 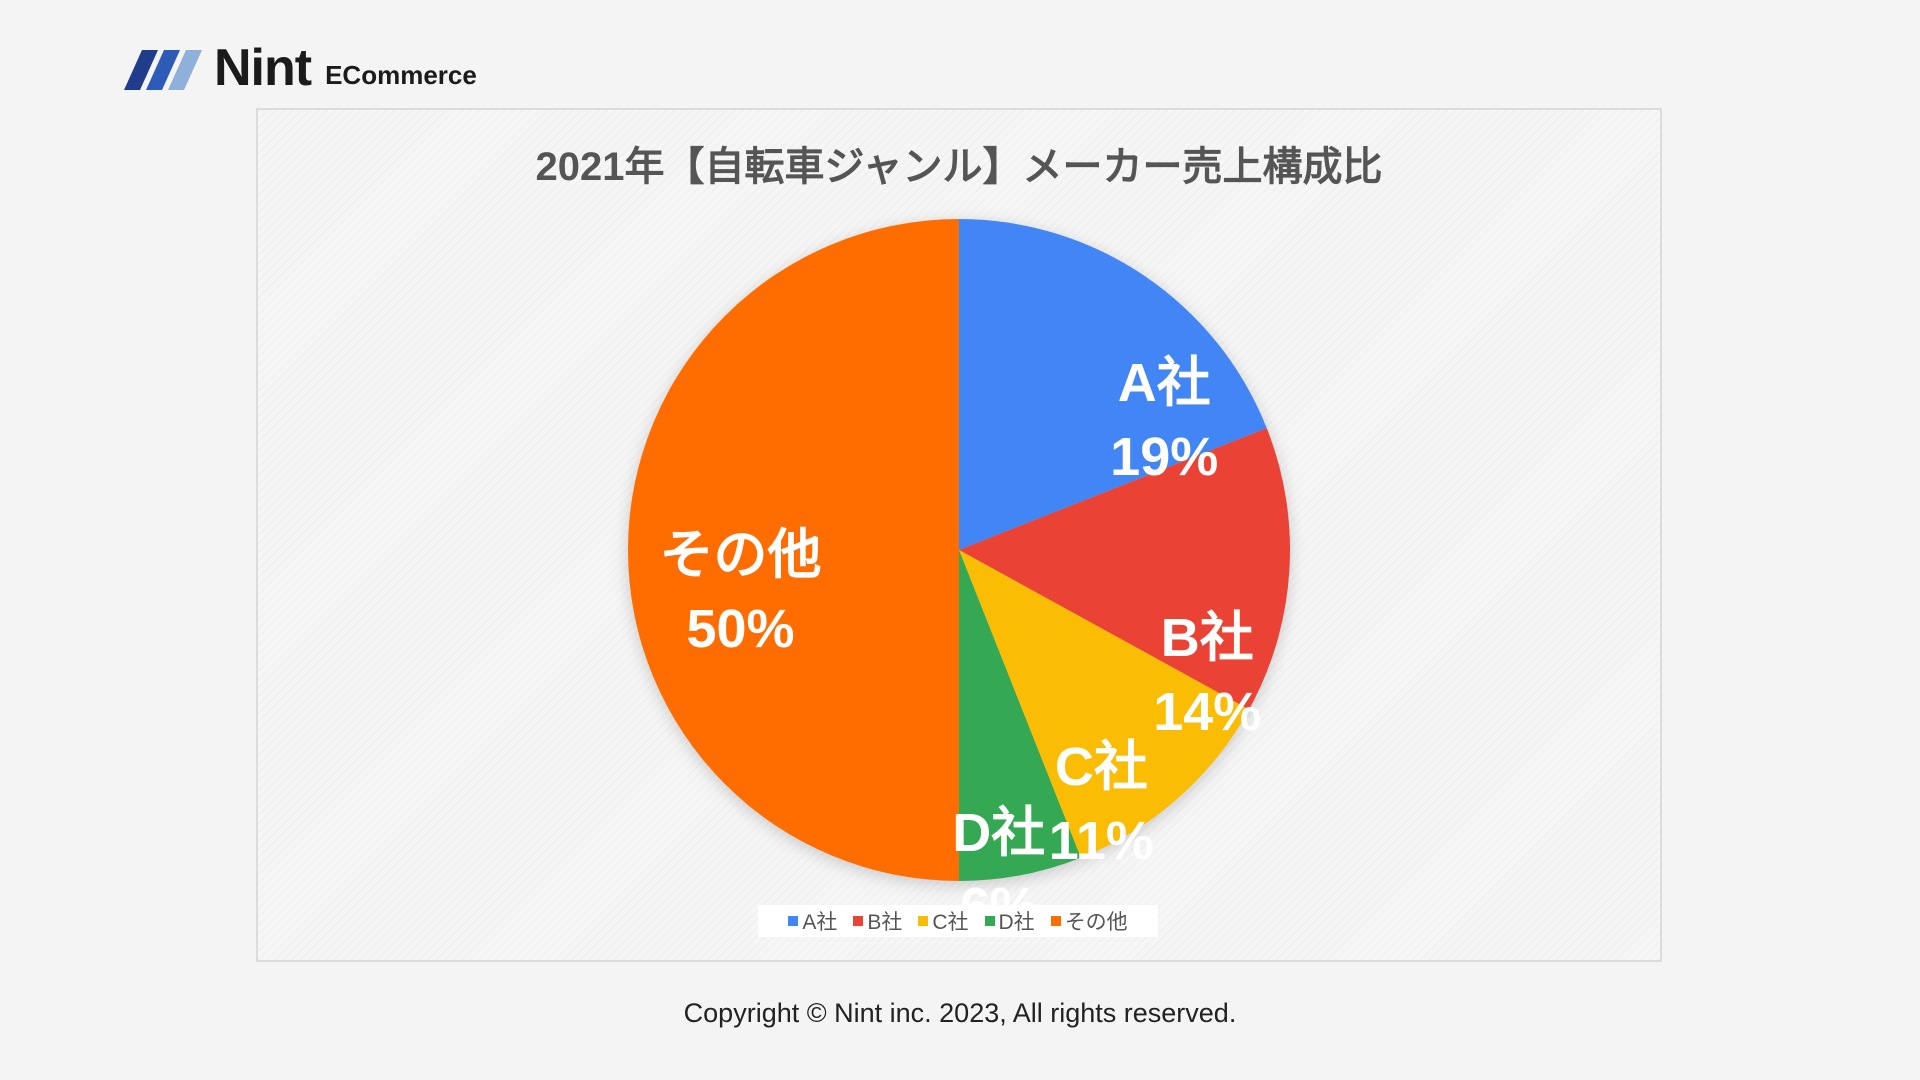 What do you see at coordinates (741, 592) in the screenshot?
I see `slice-data-label: その他 50%` at bounding box center [741, 592].